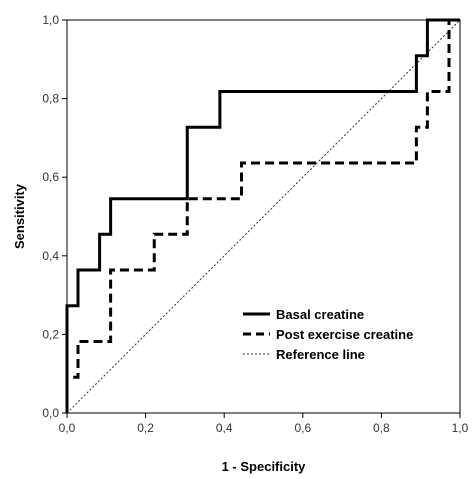 The image size is (476, 479). Describe the element at coordinates (50, 20) in the screenshot. I see `y-tick-label: 1,0` at that location.